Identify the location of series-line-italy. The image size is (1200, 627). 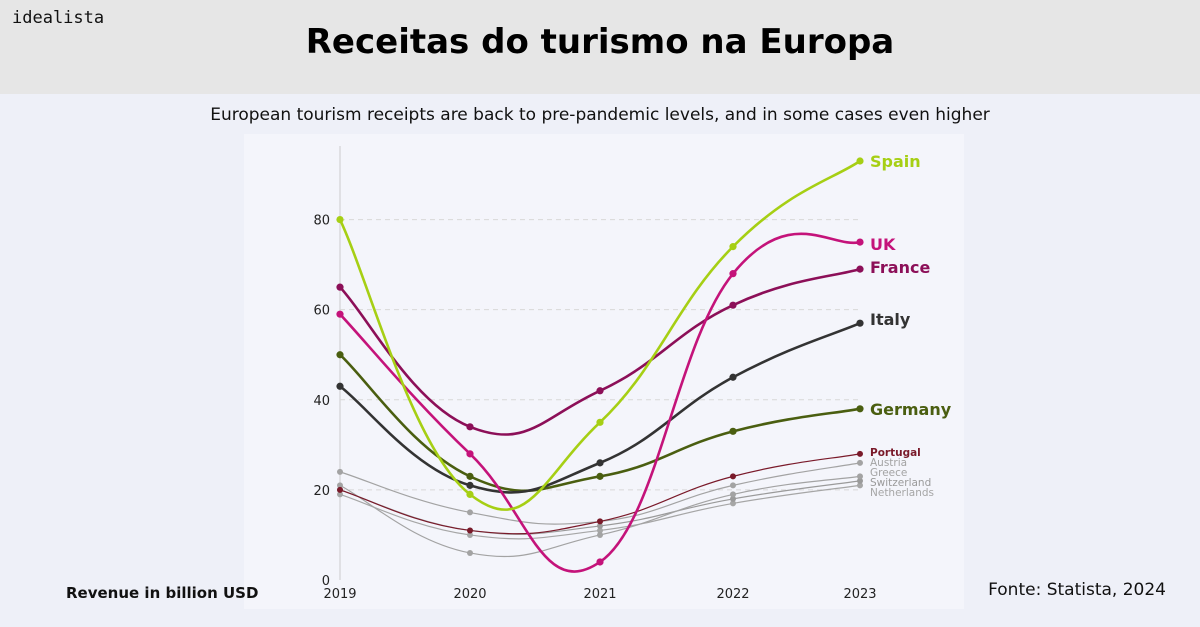
(600, 407).